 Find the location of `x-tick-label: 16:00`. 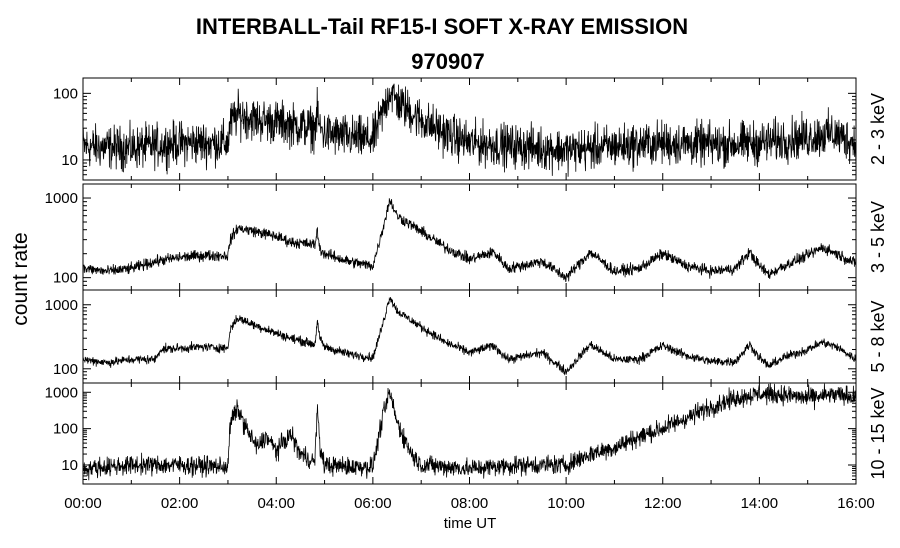

x-tick-label: 16:00 is located at coordinates (856, 503).